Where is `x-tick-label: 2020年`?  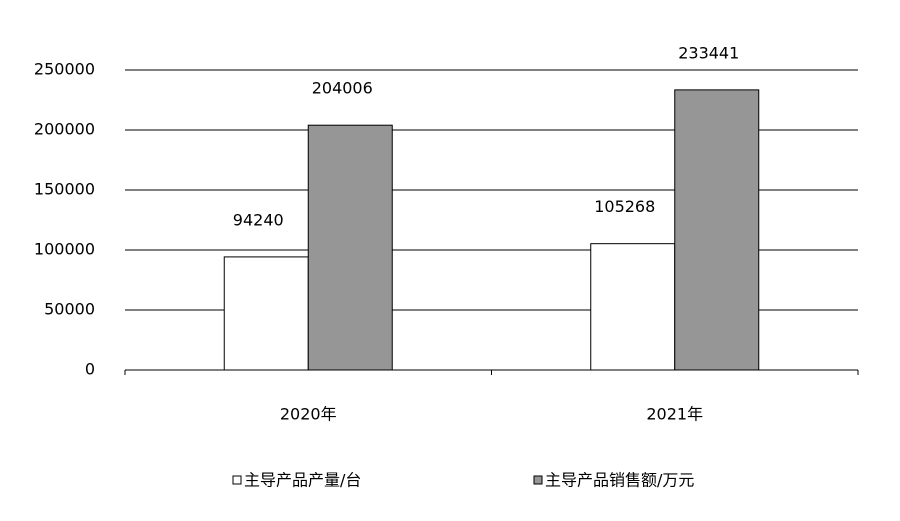
x-tick-label: 2020年 is located at coordinates (308, 414).